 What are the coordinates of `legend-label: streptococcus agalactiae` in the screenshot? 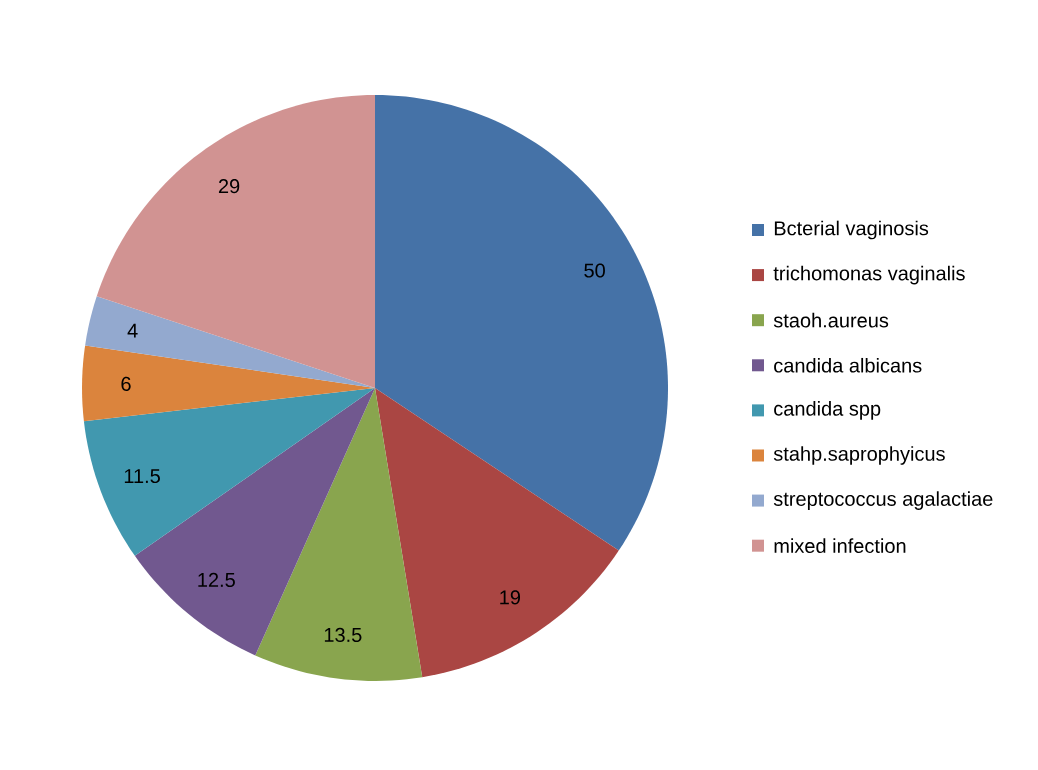 It's located at (883, 500).